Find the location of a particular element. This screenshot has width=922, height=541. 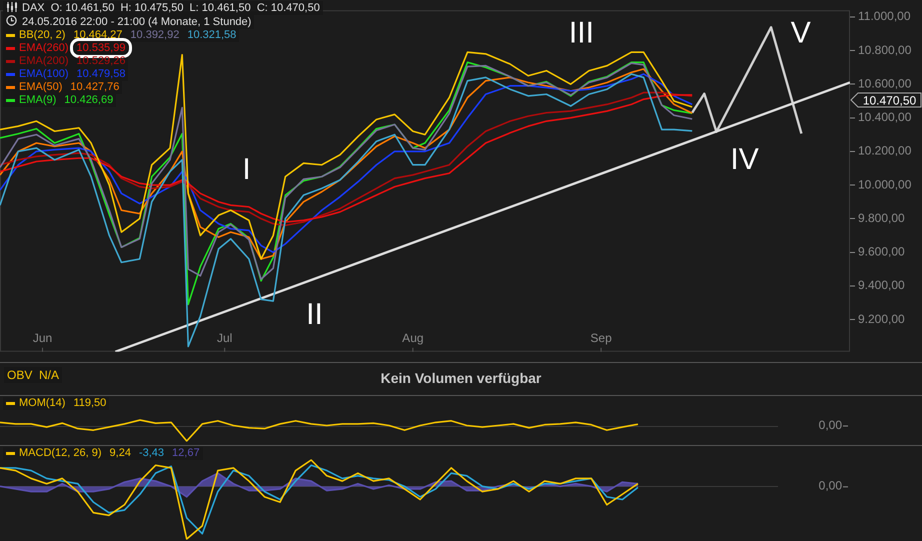

annotation: IV is located at coordinates (744, 159).